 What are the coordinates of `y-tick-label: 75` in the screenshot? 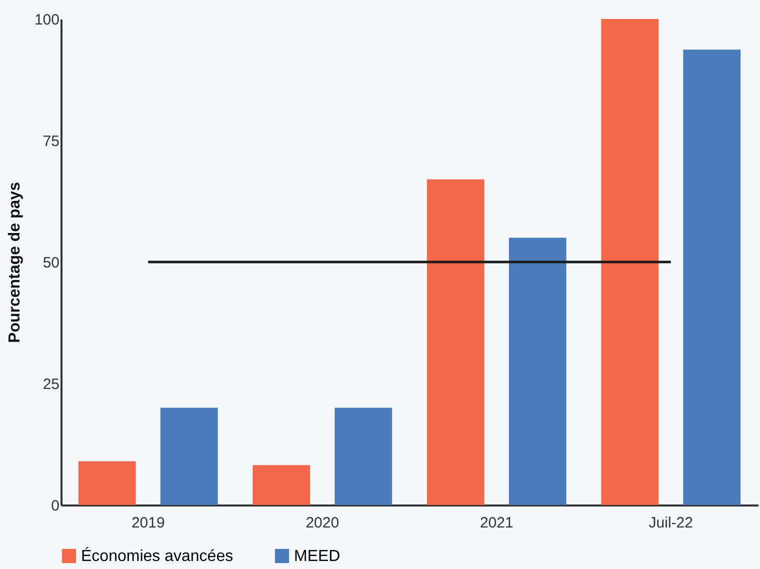 It's located at (51, 141).